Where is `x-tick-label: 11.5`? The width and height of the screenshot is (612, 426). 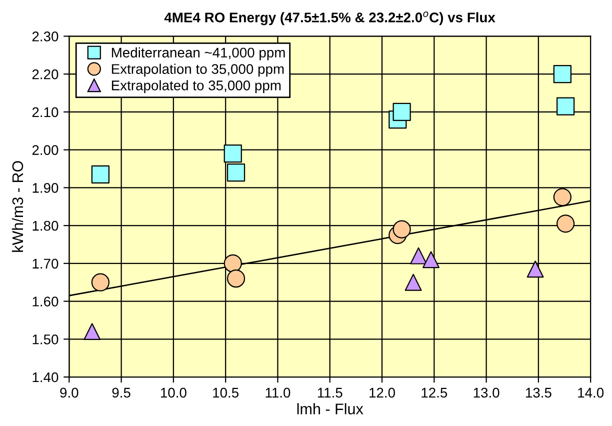 x-tick-label: 11.5 is located at coordinates (330, 393).